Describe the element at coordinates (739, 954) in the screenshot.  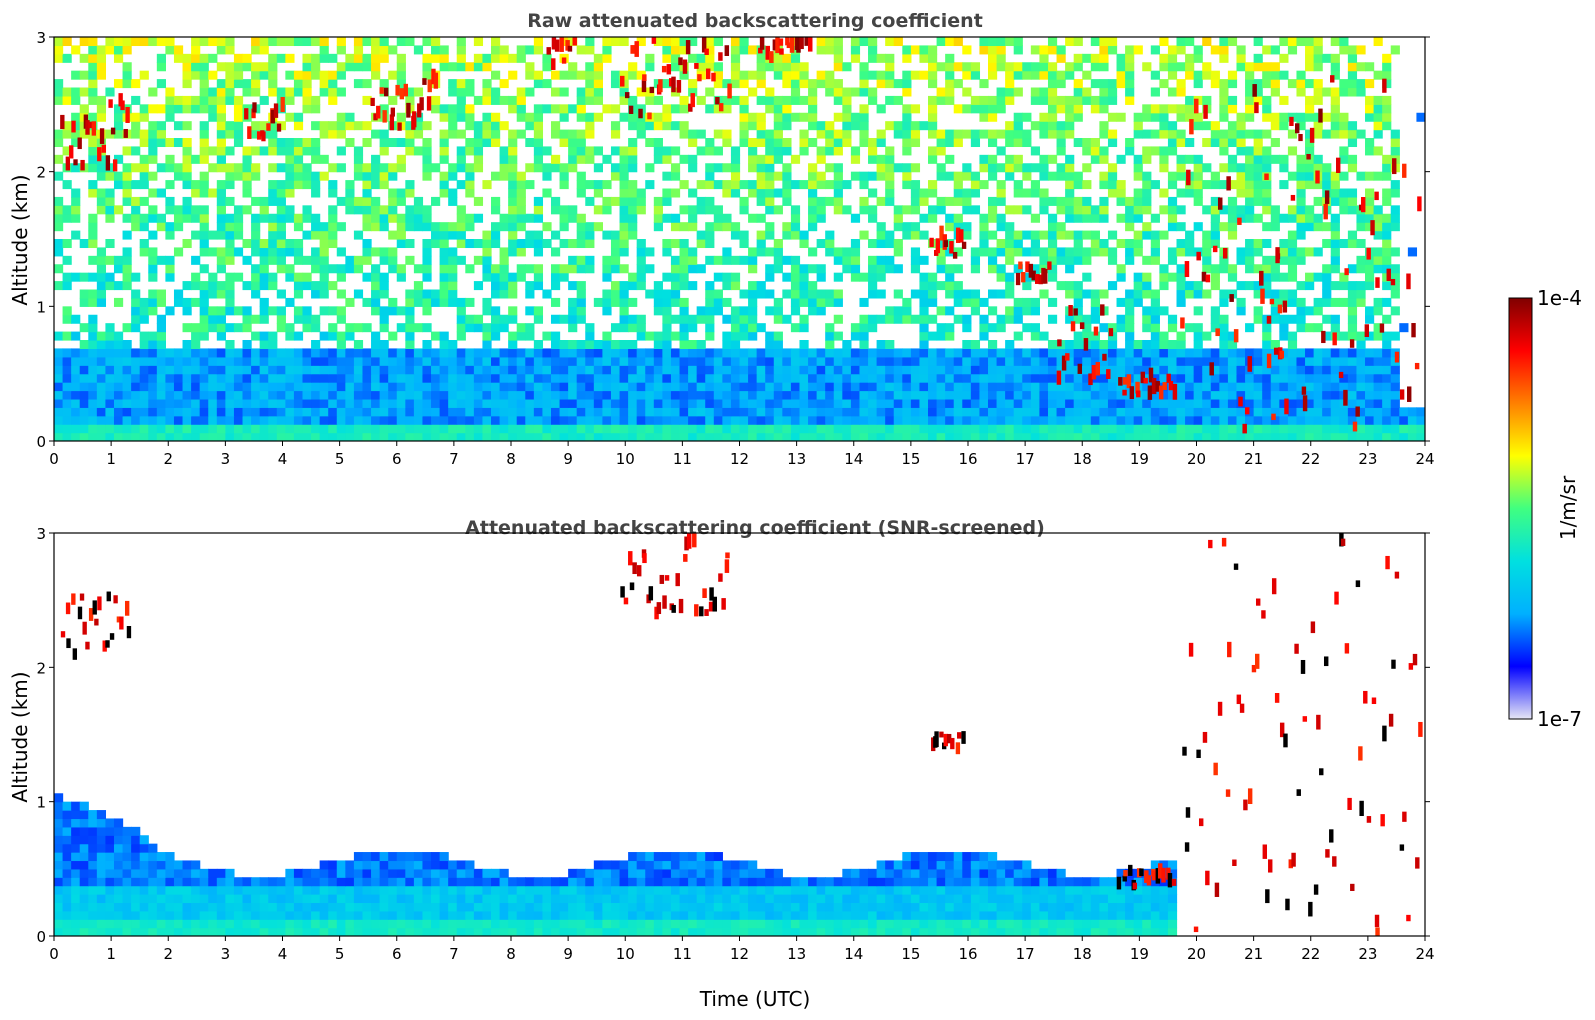
I see `x-tick-label: 12` at that location.